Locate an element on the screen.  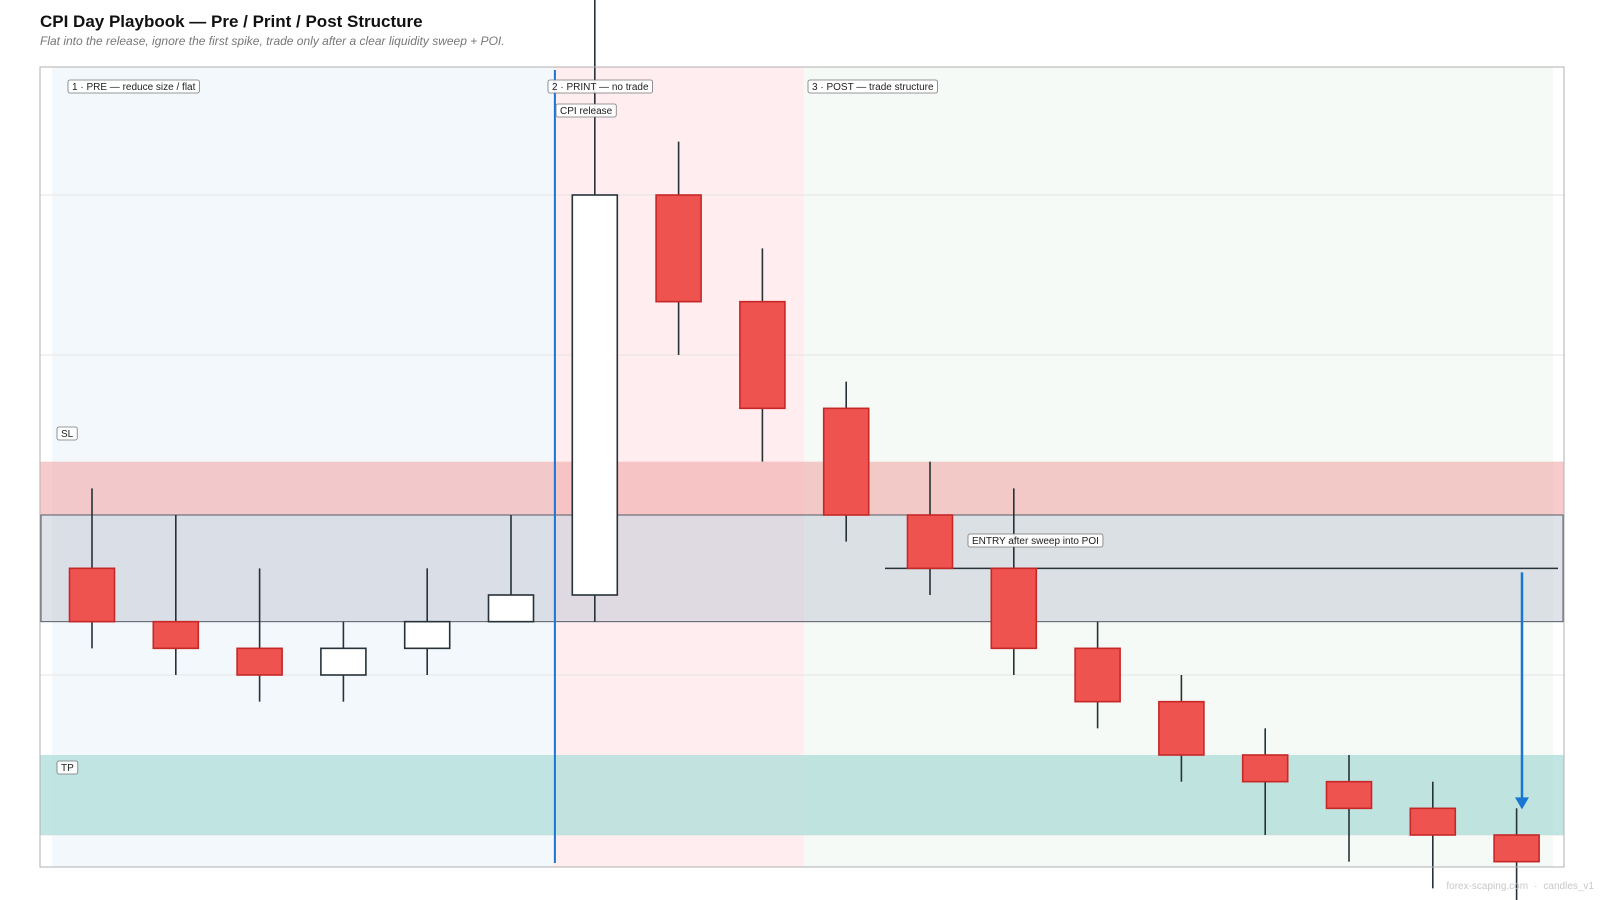
sl-zone is located at coordinates (802, 488).